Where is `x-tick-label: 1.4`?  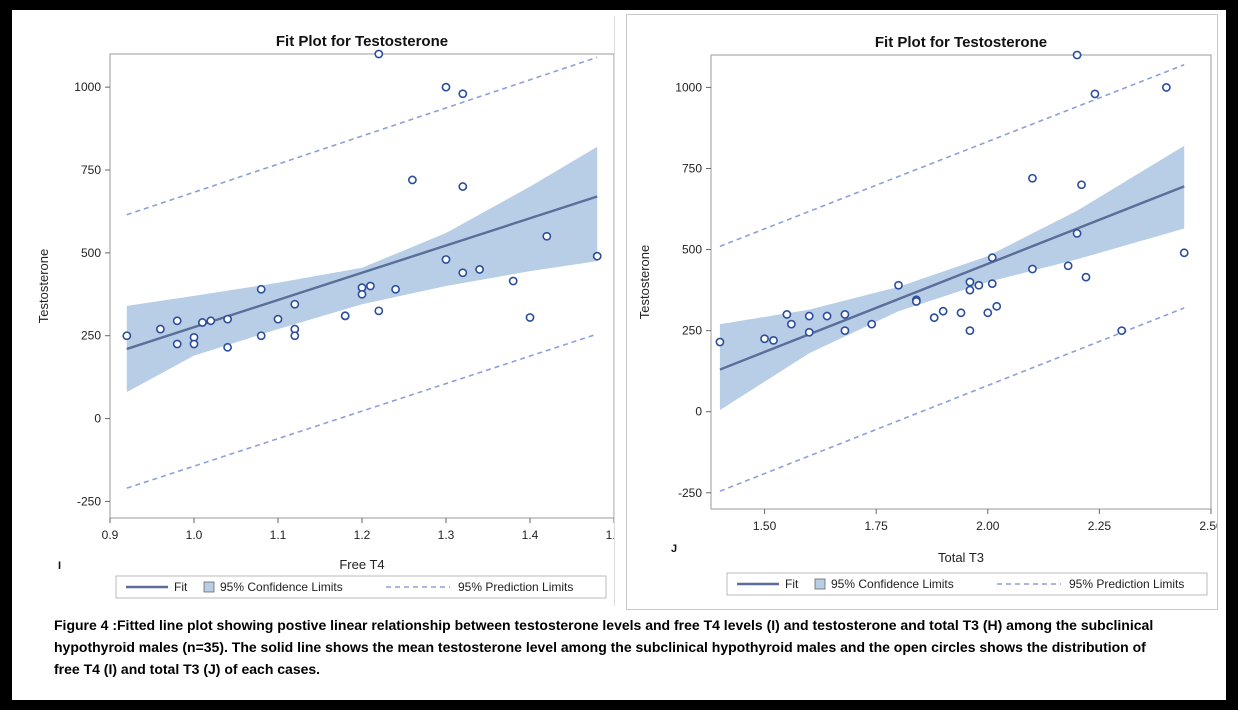 x-tick-label: 1.4 is located at coordinates (530, 535).